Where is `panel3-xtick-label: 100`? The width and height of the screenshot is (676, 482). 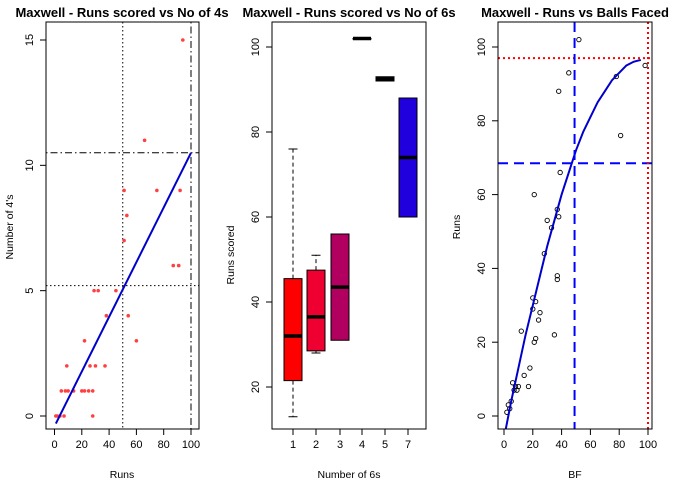
panel3-xtick-label: 100 is located at coordinates (648, 445).